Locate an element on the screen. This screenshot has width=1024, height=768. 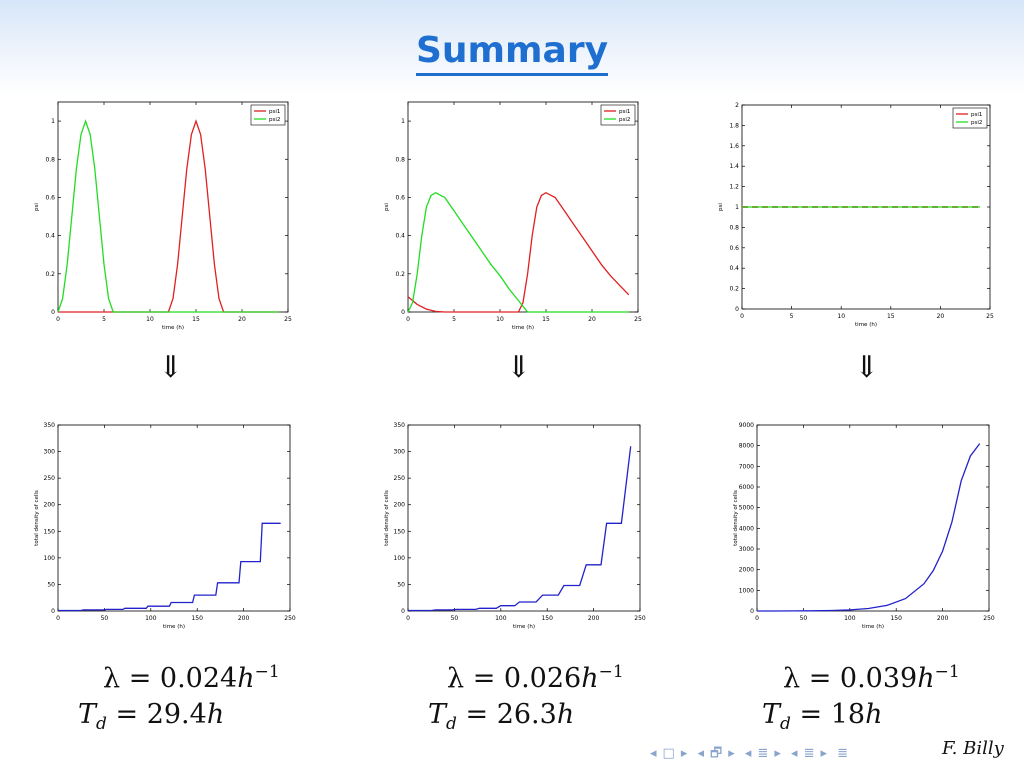
y-tick-label: 9000 is located at coordinates (746, 425).